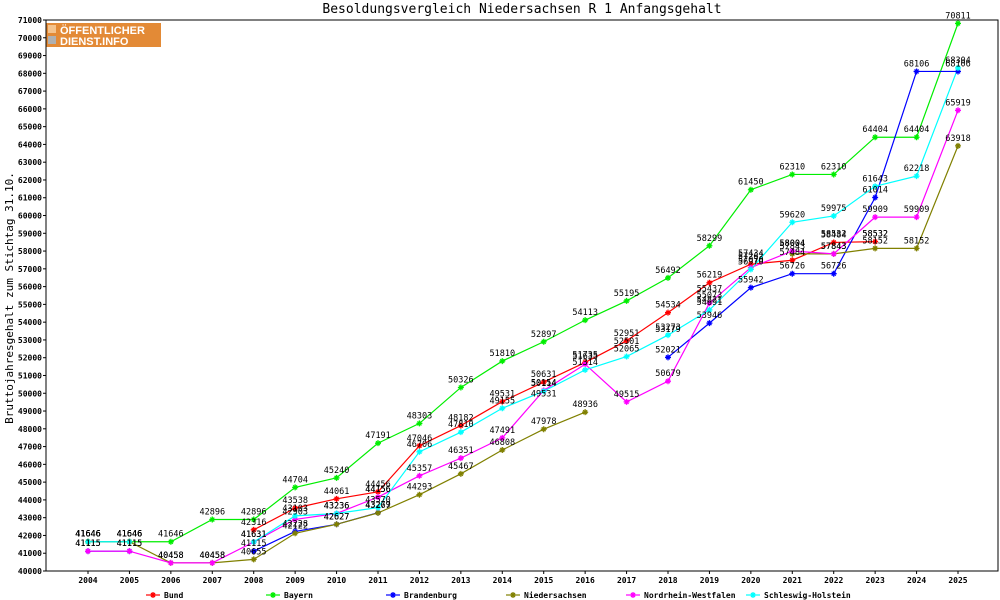 The image size is (1000, 600). I want to click on value-label-nordrhein-westfalen: 65919, so click(958, 103).